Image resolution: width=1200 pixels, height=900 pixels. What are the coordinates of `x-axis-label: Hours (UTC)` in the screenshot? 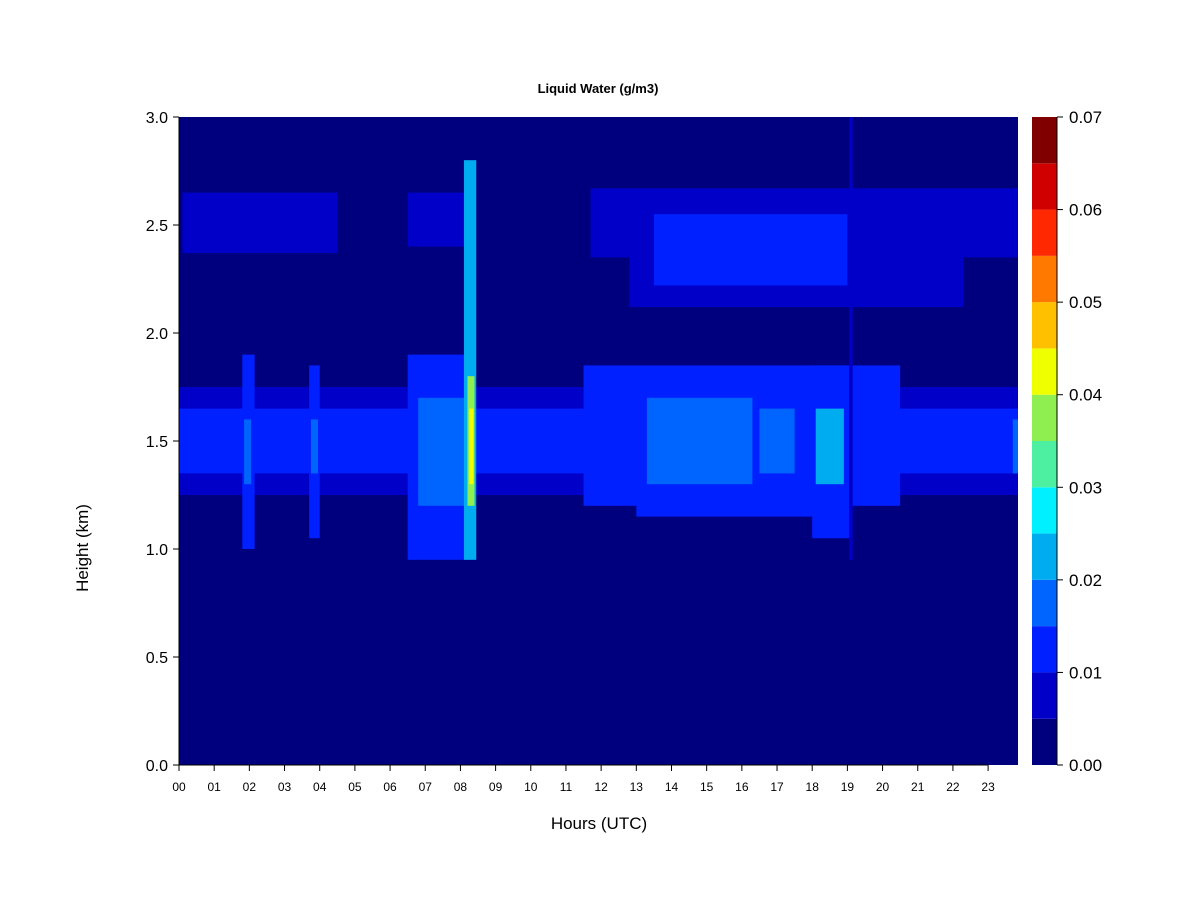 It's located at (599, 823).